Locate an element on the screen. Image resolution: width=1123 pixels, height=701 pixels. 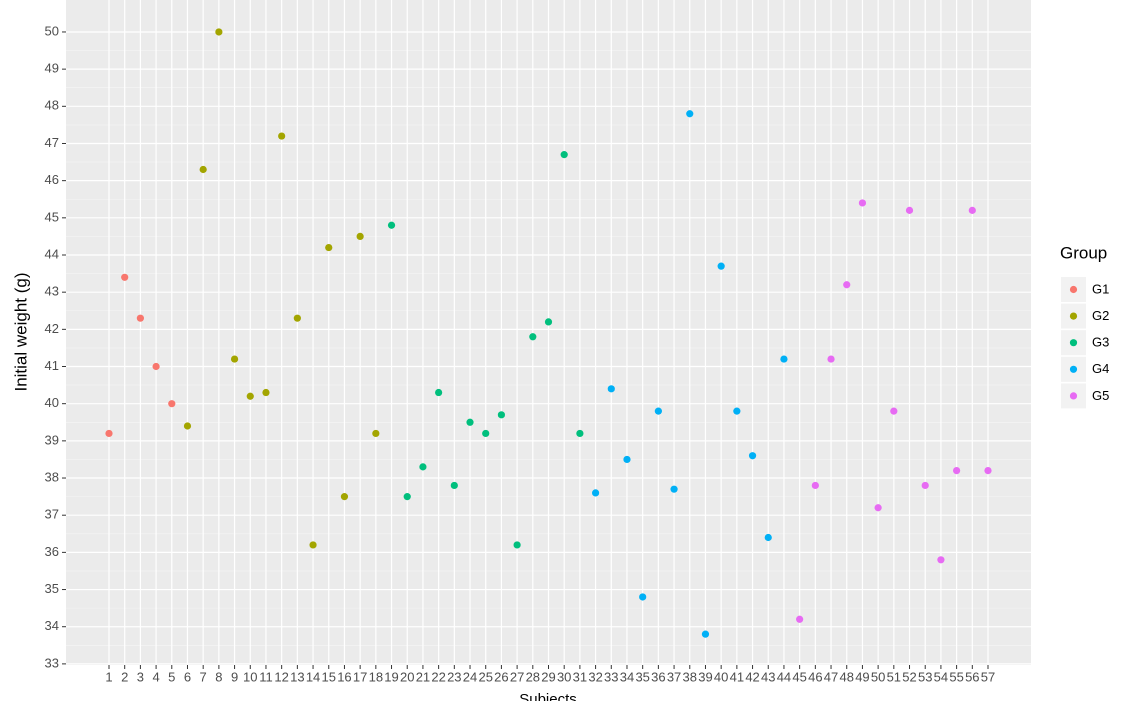
x-tick-label: 20 is located at coordinates (407, 676).